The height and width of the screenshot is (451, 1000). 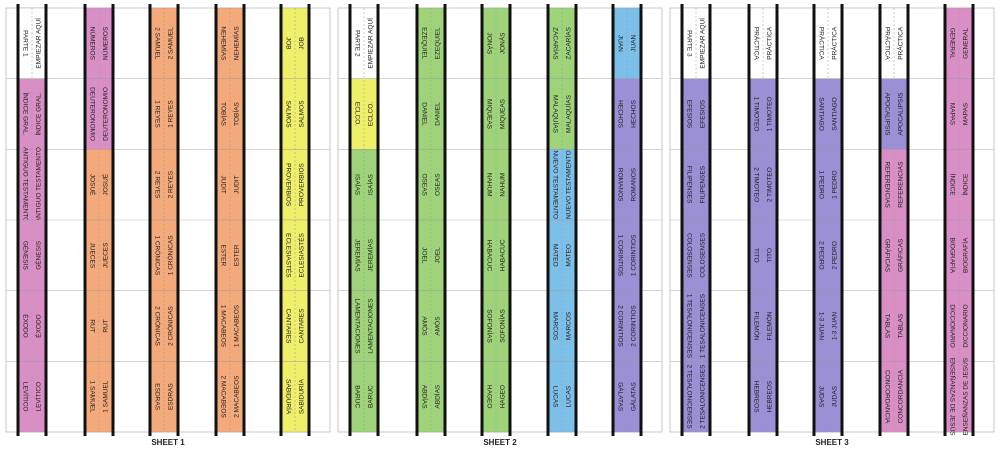 What do you see at coordinates (38, 325) in the screenshot?
I see `tab-label: ÉXODO` at bounding box center [38, 325].